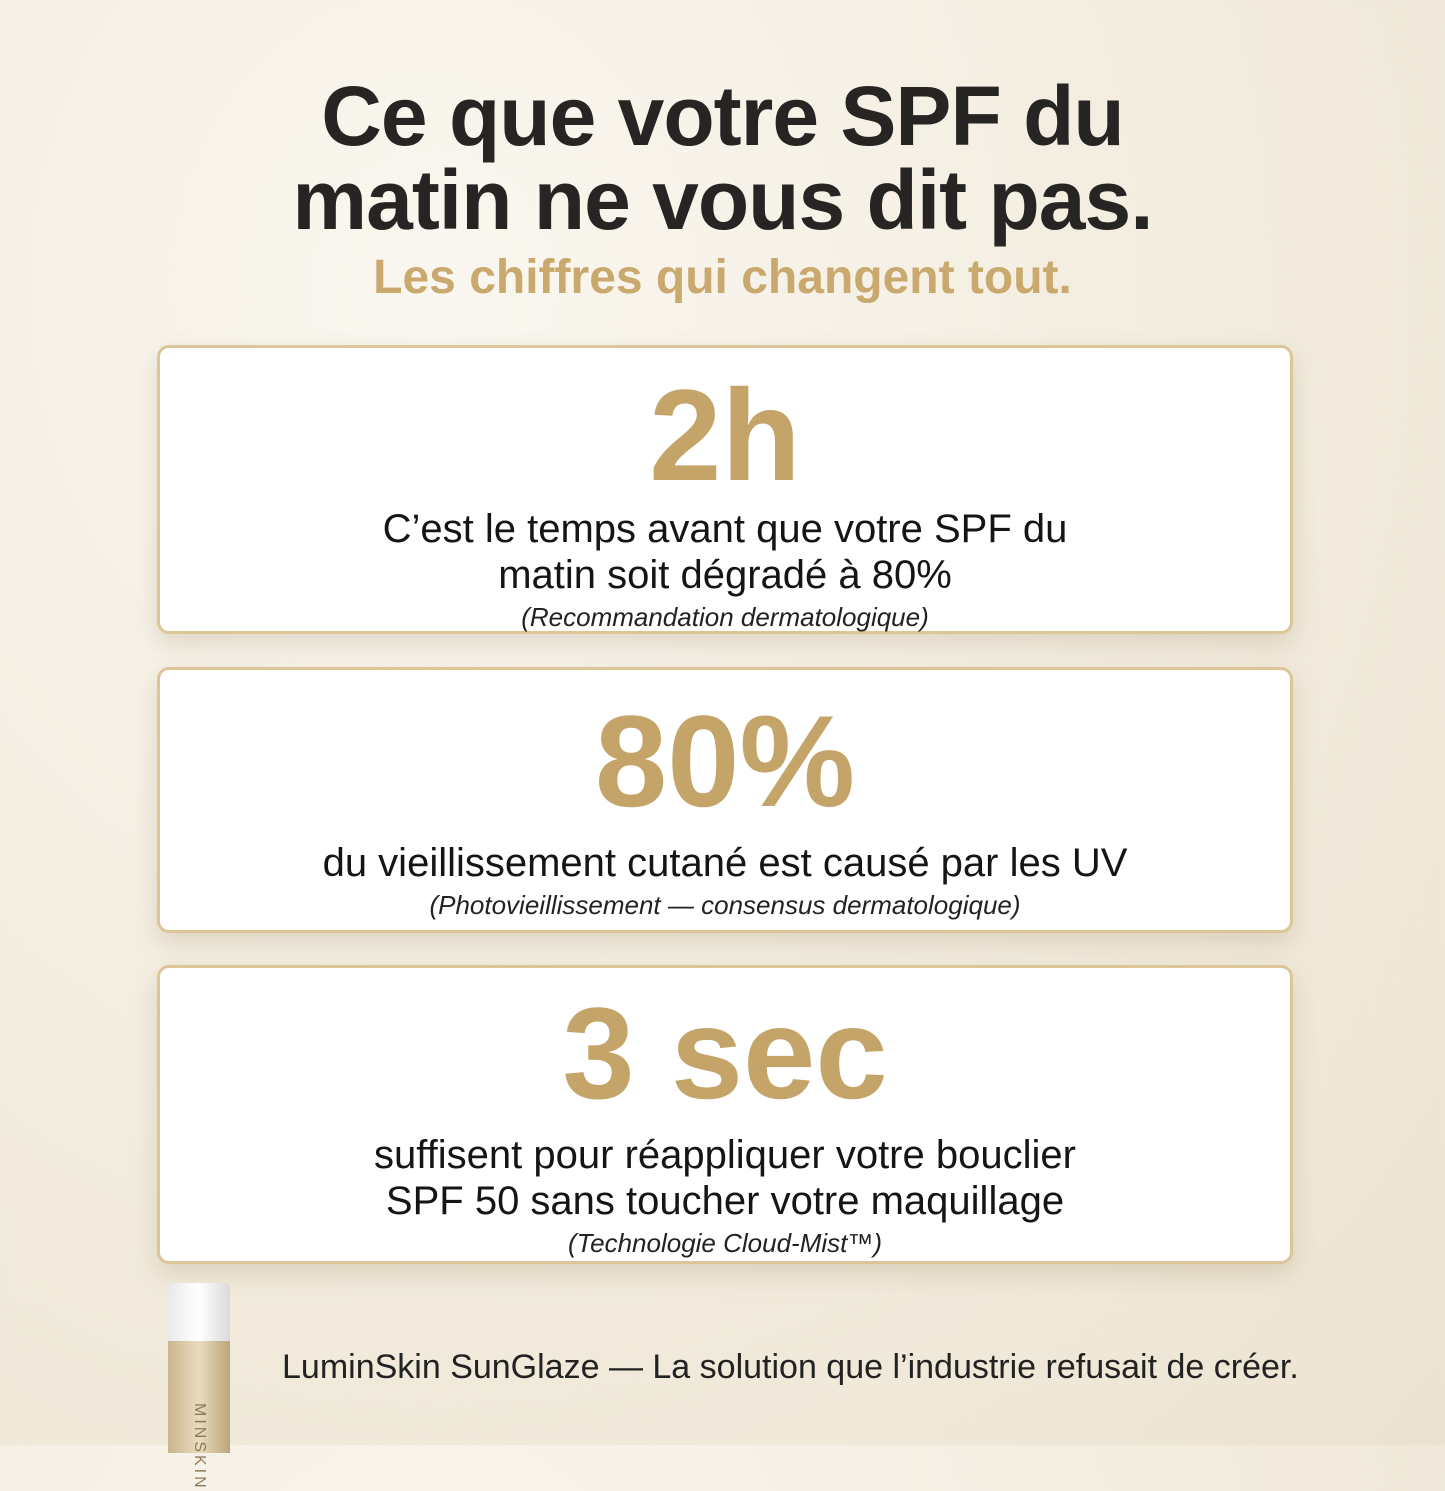  I want to click on card-text: matin soit dégradé à 80%, so click(725, 575).